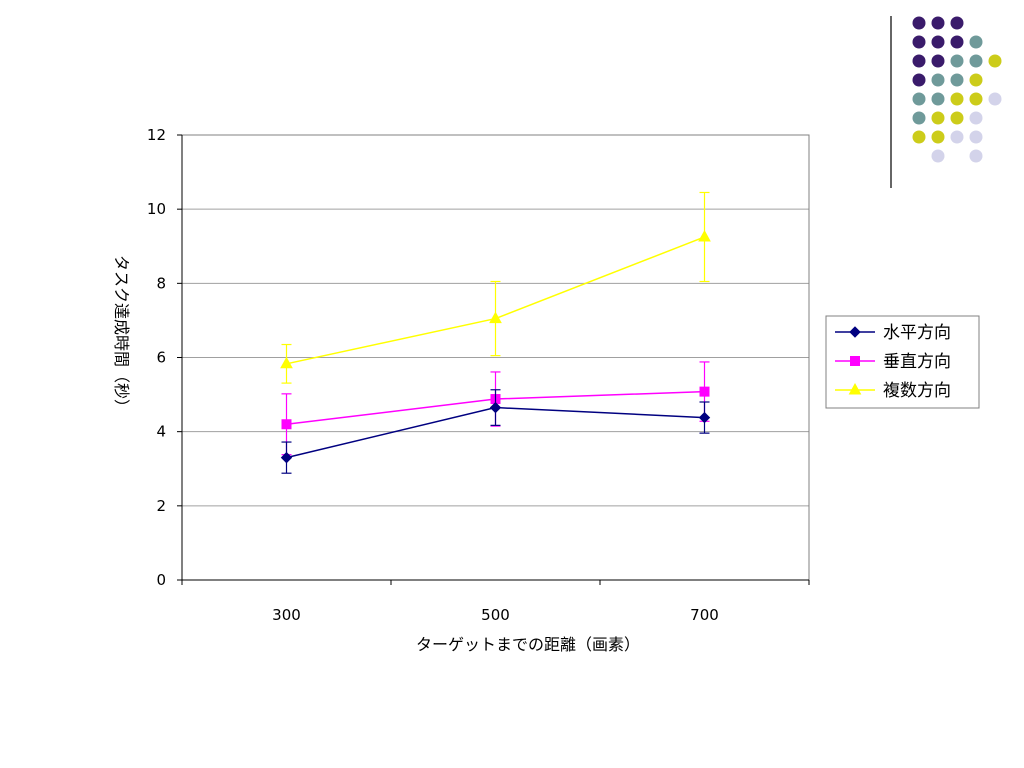 The image size is (1024, 768). Describe the element at coordinates (917, 333) in the screenshot. I see `legend-label: 水平方向` at that location.